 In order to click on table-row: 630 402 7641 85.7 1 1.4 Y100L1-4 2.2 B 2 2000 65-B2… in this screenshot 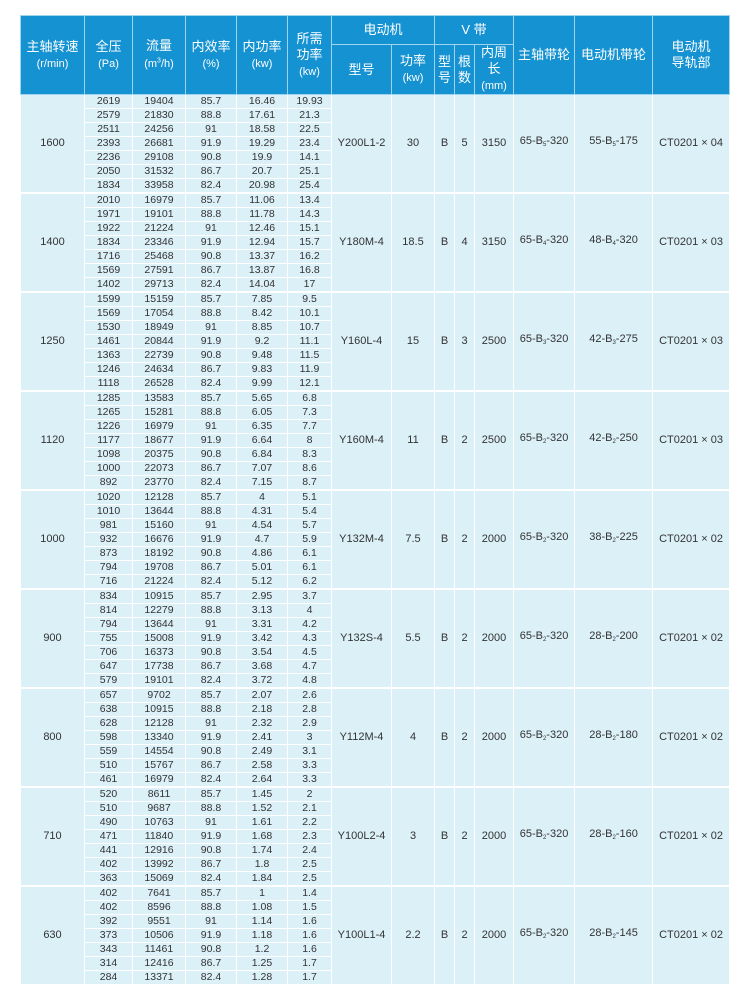, I will do `click(375, 936)`.